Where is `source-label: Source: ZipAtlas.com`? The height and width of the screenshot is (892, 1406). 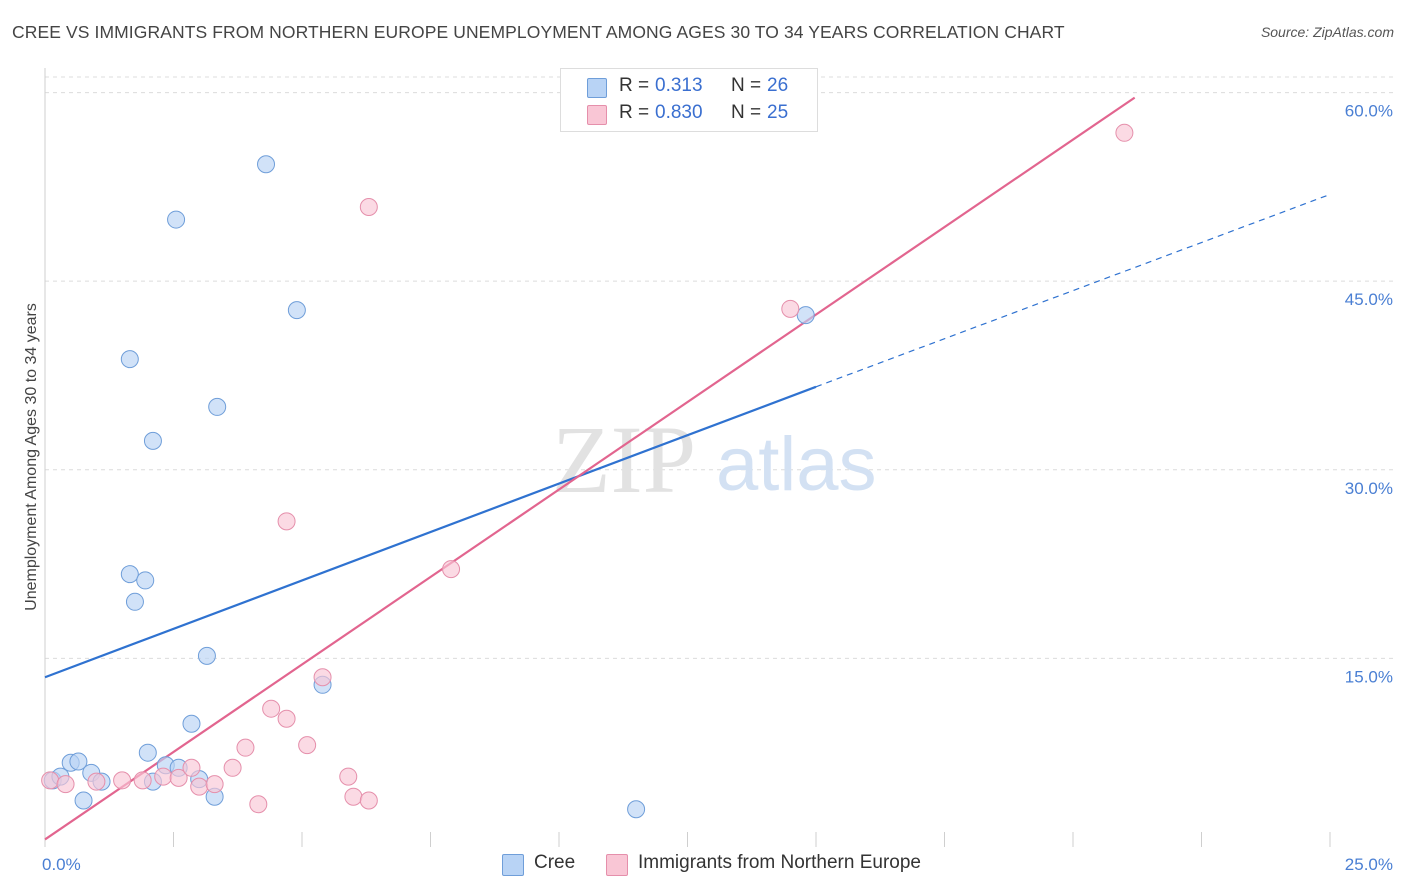
source-label: Source: ZipAtlas.com is located at coordinates (1327, 32).